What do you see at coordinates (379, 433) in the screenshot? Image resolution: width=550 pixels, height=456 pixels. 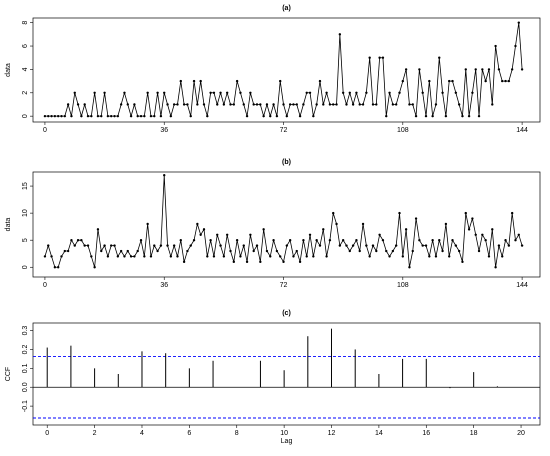 I see `x-tick-label: 14` at bounding box center [379, 433].